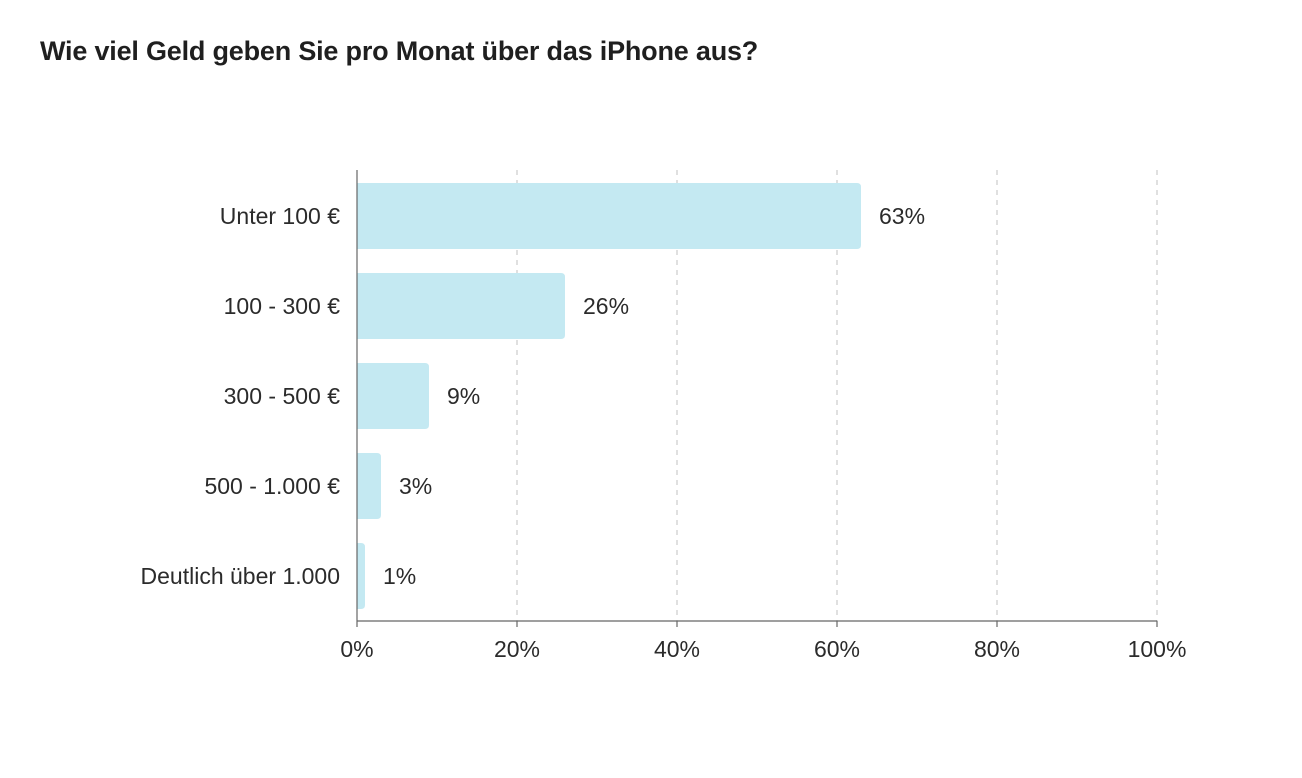 The image size is (1302, 778). I want to click on x-tick-label: 80%, so click(997, 649).